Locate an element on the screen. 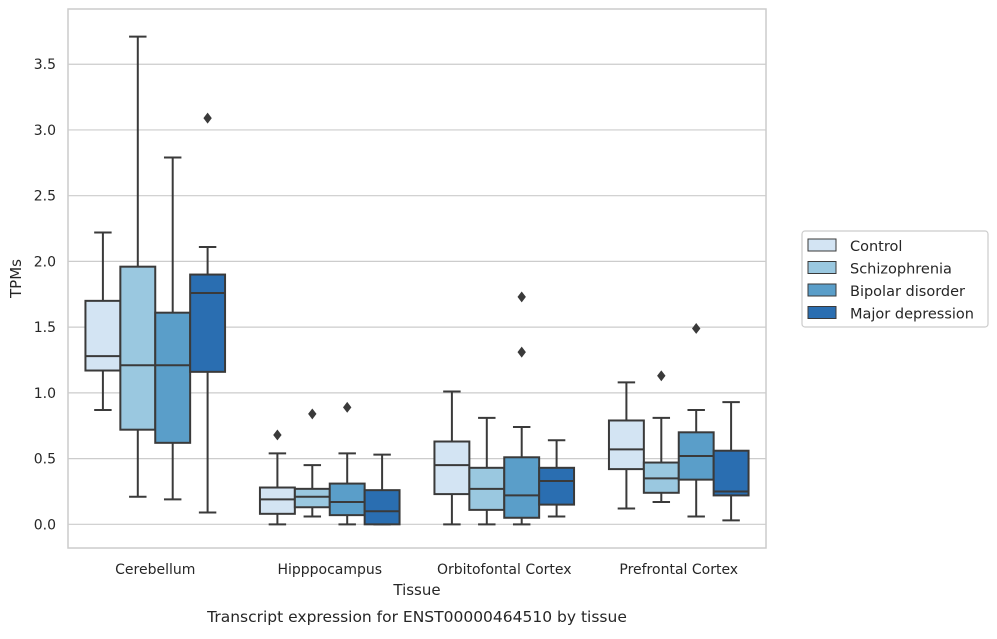 This screenshot has width=997, height=639. x-tick-label: Cerebellum is located at coordinates (155, 570).